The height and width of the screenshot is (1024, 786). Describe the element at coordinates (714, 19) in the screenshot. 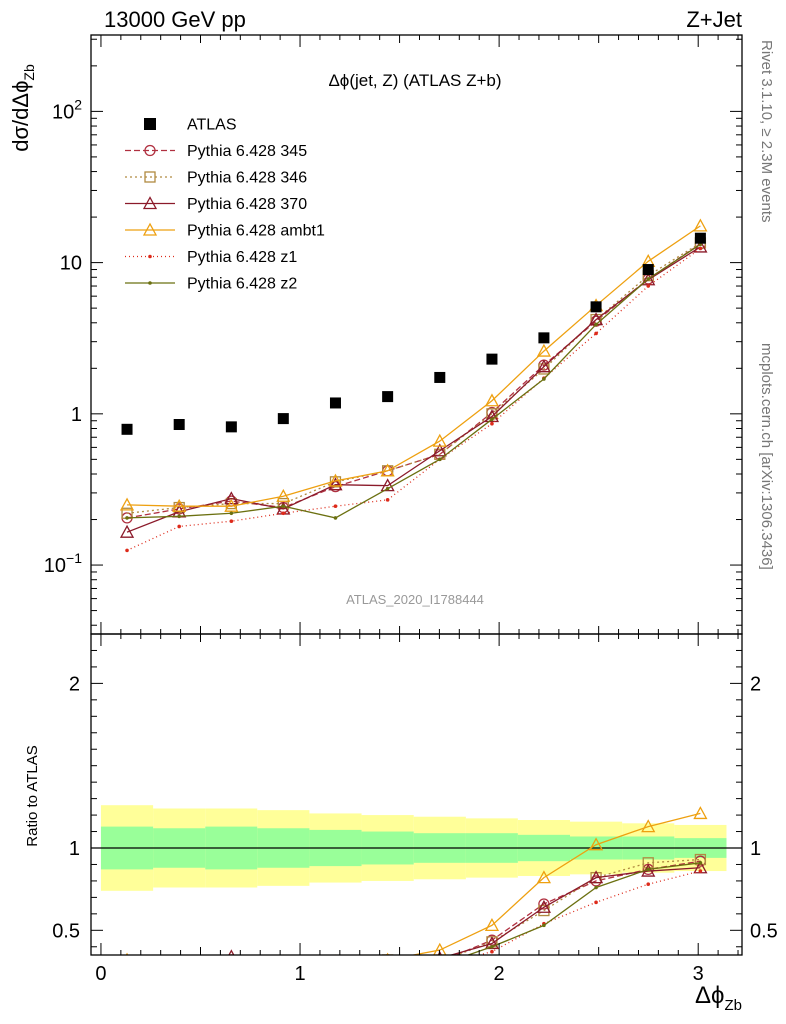

I see `header-right: Z+Jet` at that location.